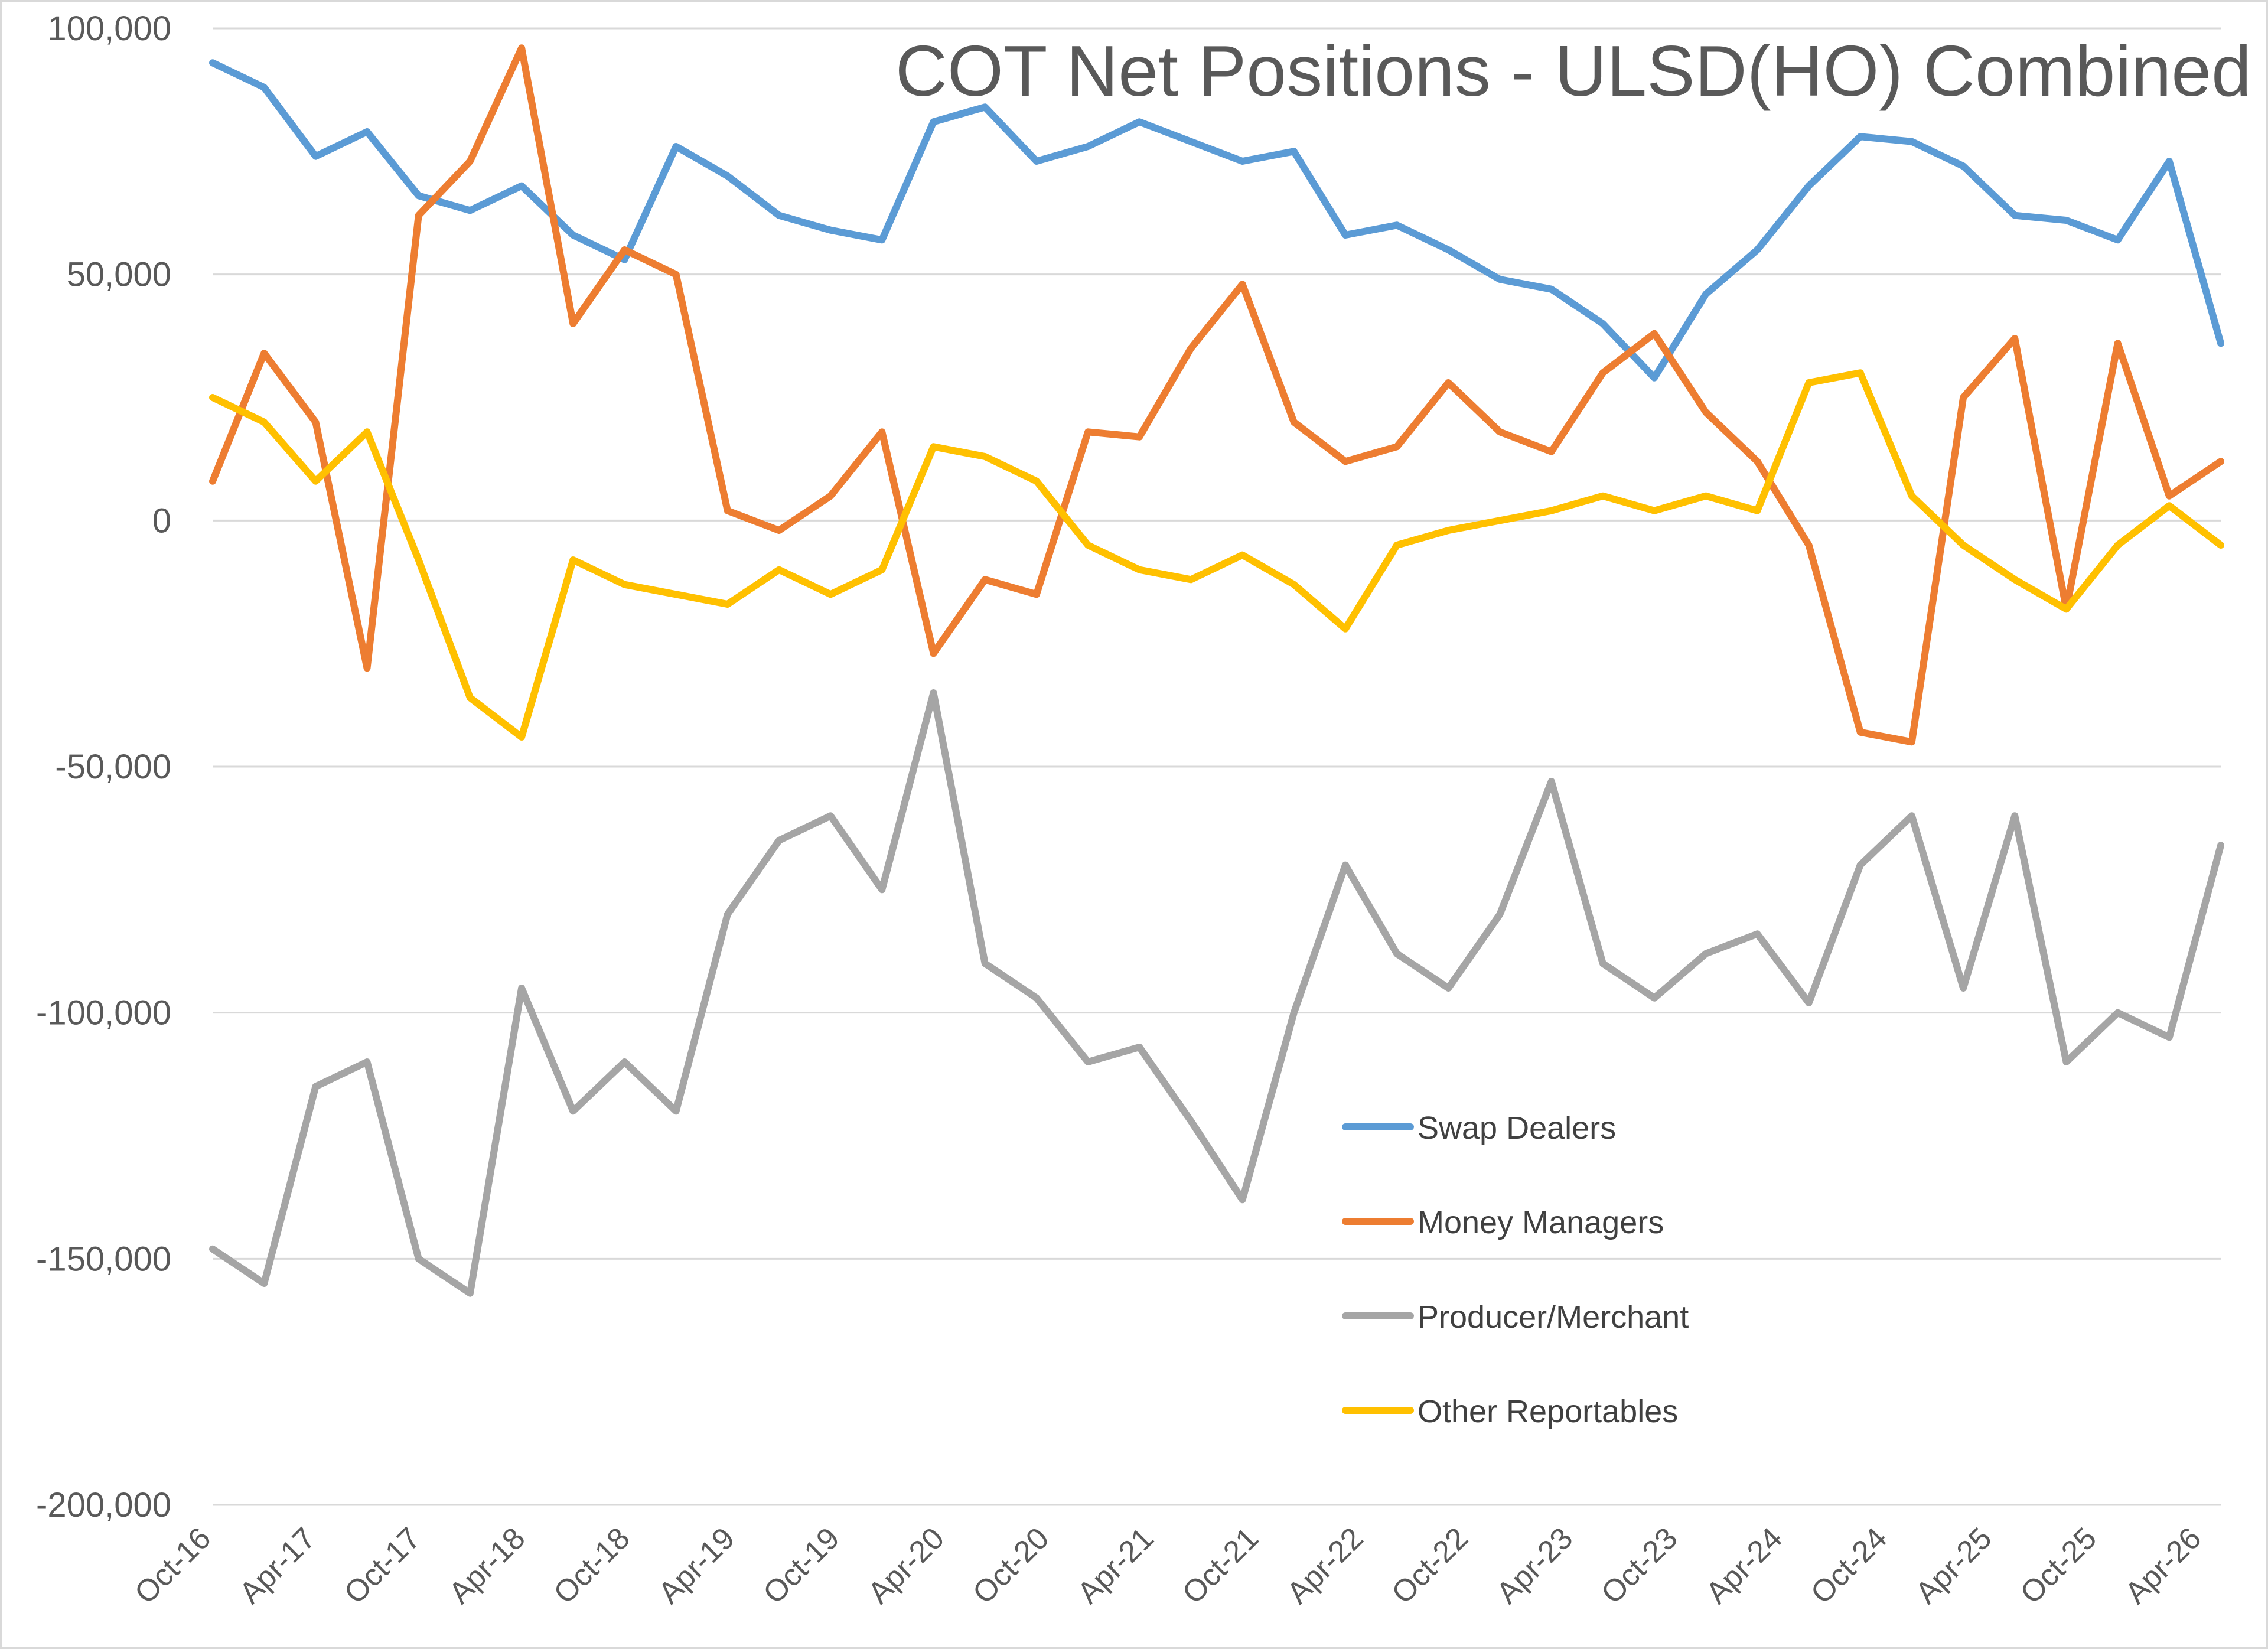 This screenshot has width=2268, height=1649. Describe the element at coordinates (1548, 1411) in the screenshot. I see `legend-label: Other Reportables` at that location.